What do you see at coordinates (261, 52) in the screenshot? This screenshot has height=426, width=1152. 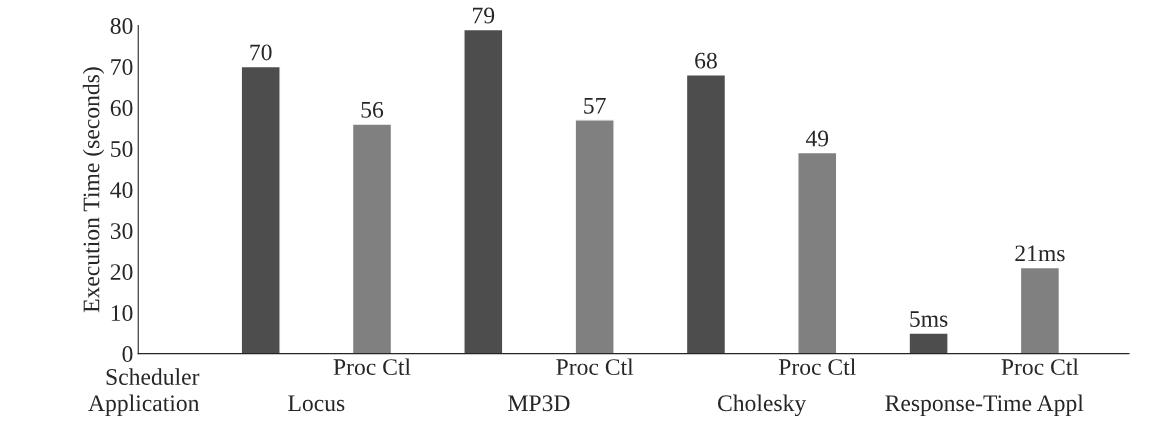 I see `data-label: 70` at bounding box center [261, 52].